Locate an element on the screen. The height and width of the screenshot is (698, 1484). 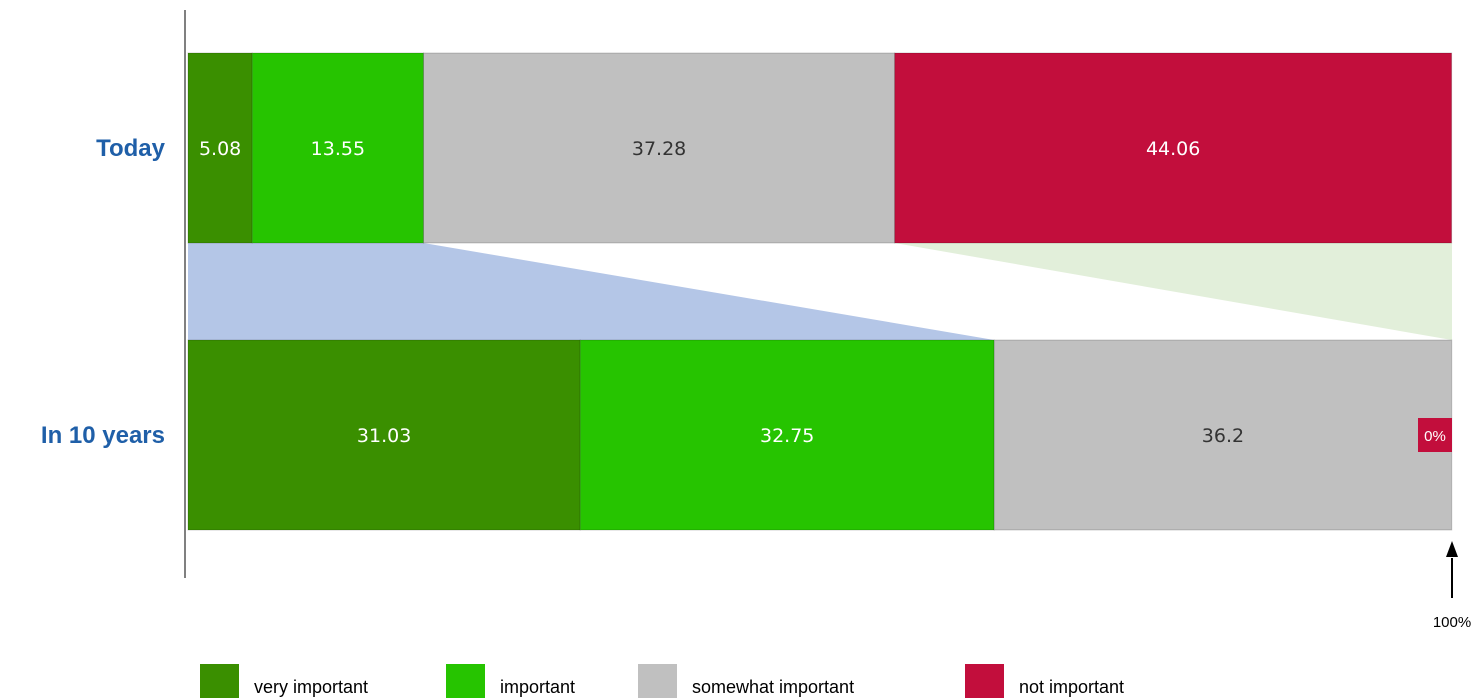
zero-badge is located at coordinates (1435, 435).